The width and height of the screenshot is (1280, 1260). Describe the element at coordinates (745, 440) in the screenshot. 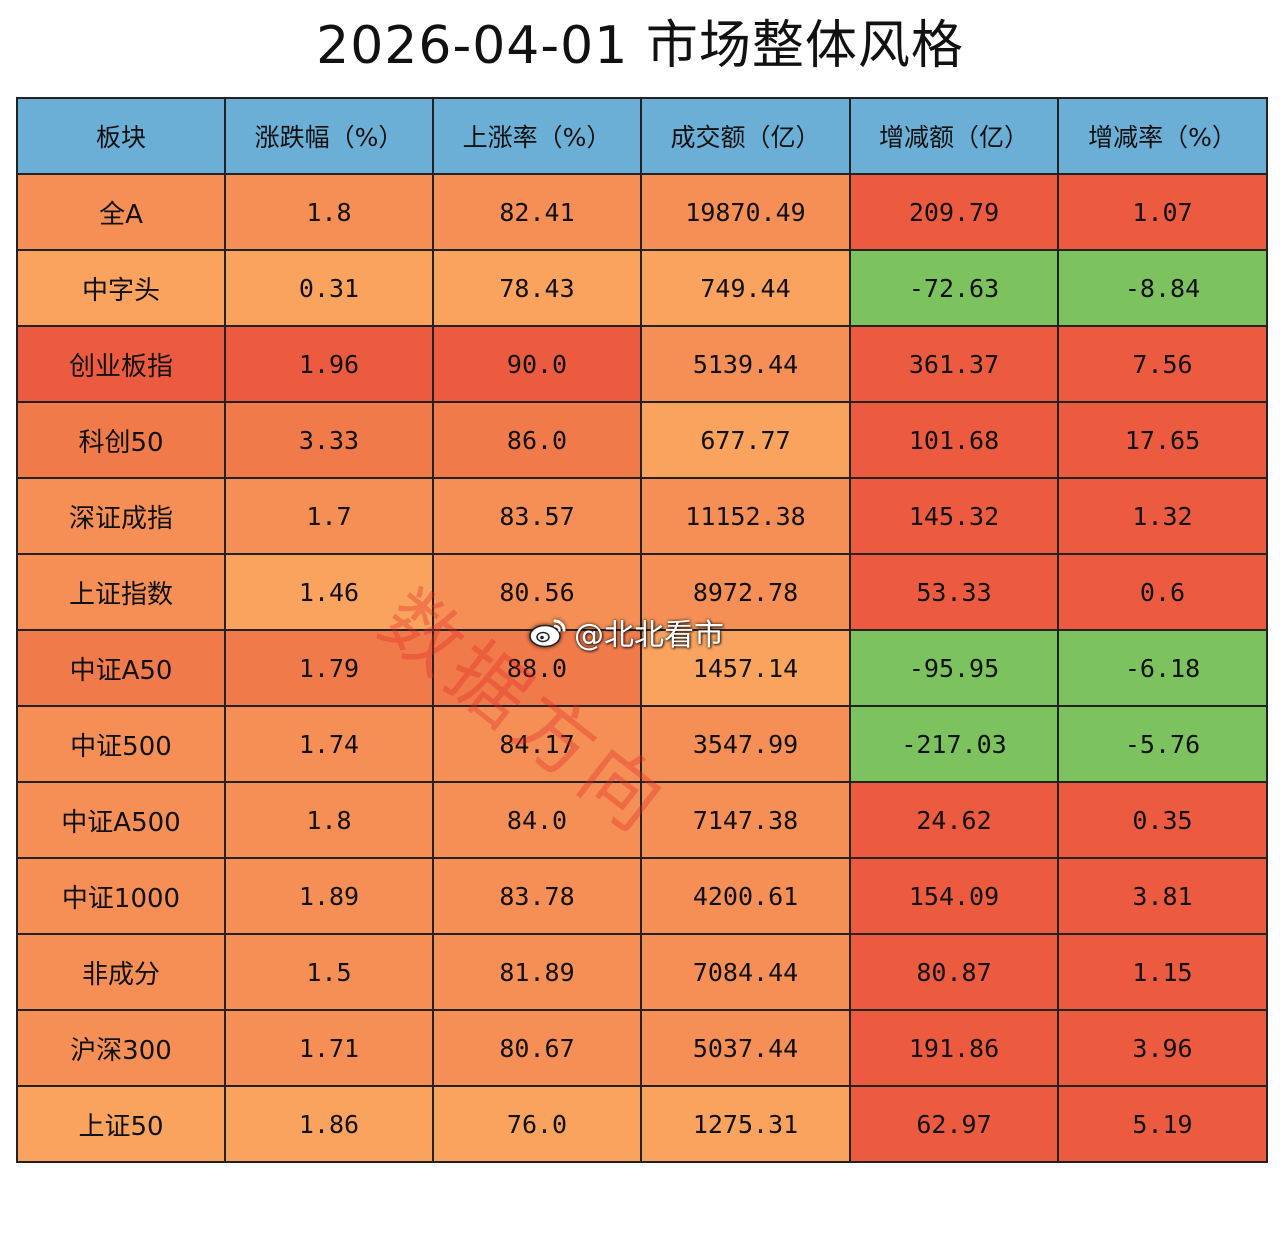

I see `turnover-cell: 677.77` at that location.